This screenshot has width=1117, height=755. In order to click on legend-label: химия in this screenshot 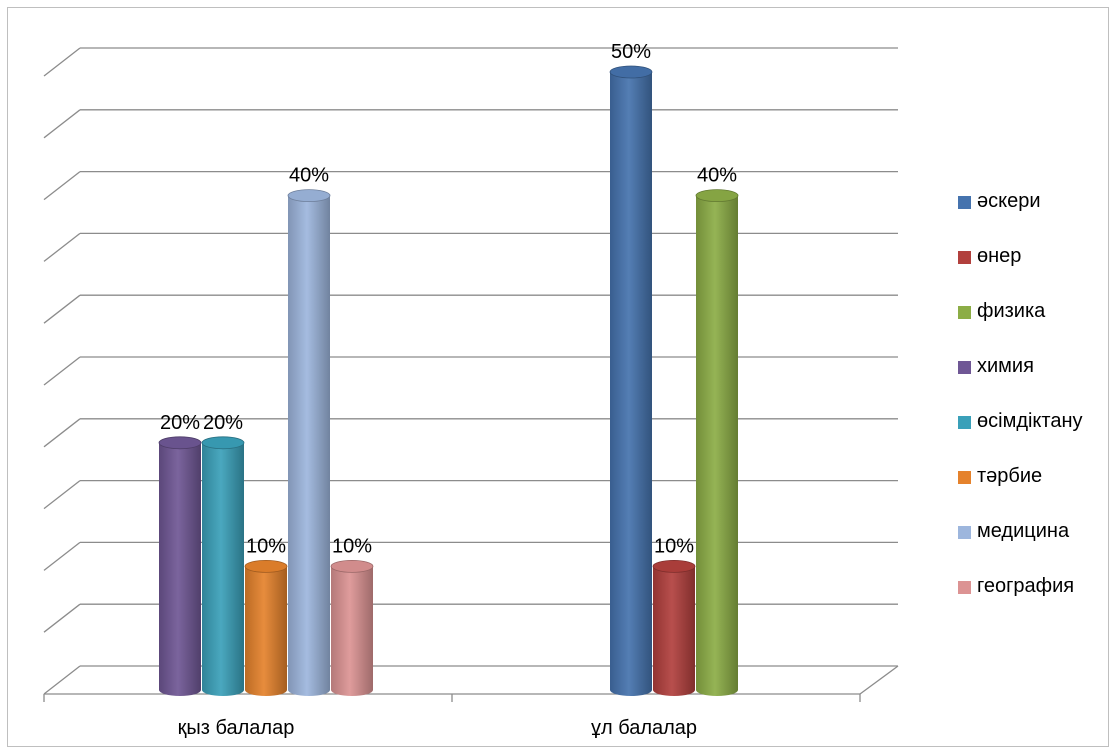, I will do `click(1005, 366)`.